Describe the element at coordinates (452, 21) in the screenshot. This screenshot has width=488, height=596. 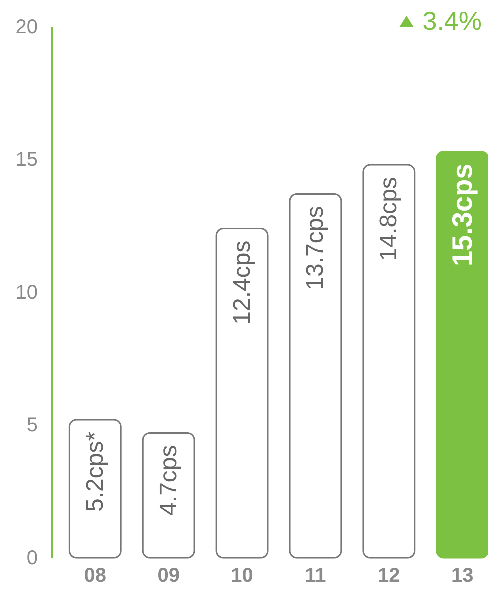
I see `annotation: 3.4%` at that location.